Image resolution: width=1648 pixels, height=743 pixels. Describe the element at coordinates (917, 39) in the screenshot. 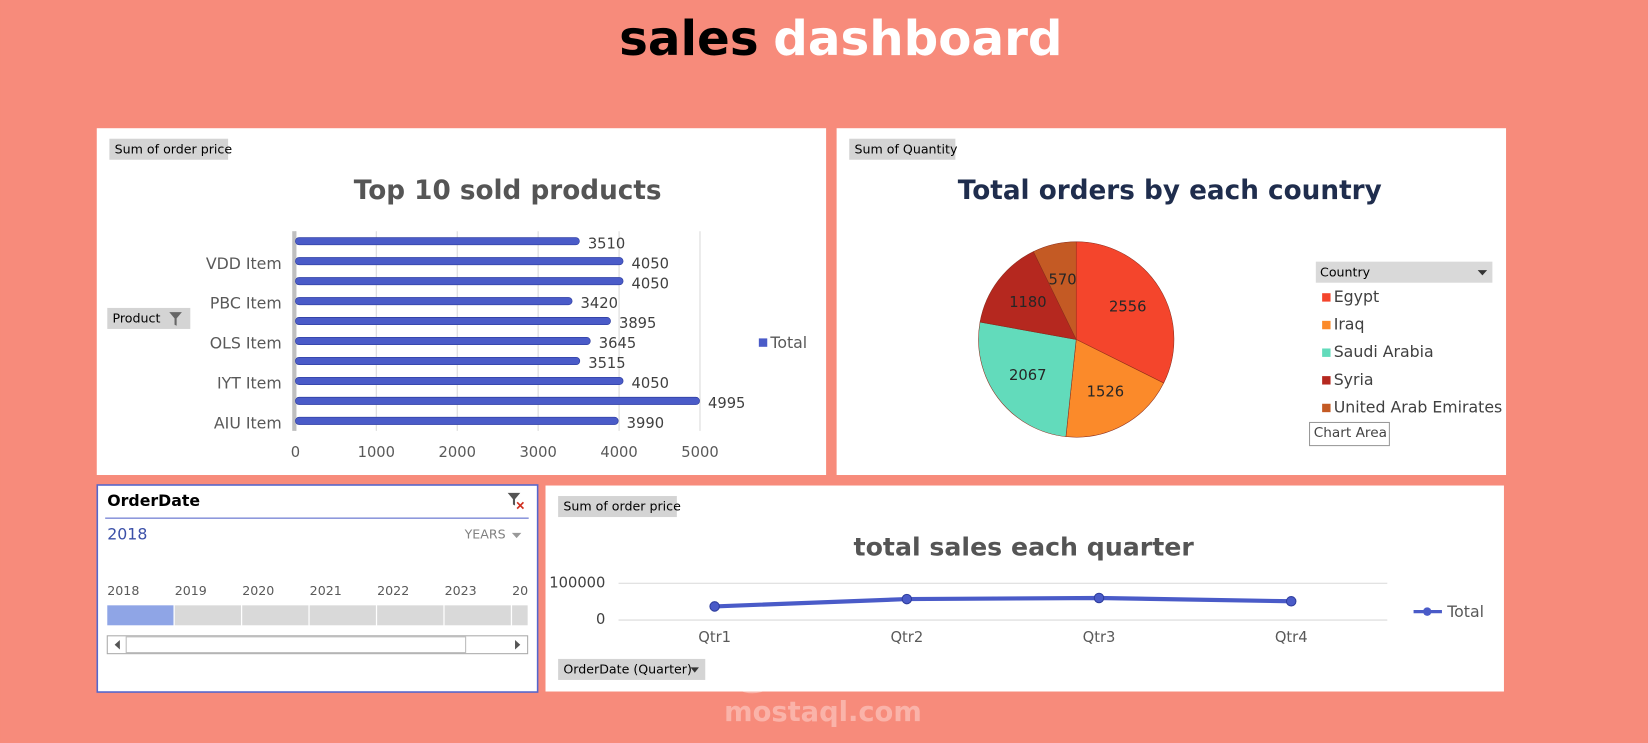

I see `title-part: dashboard` at that location.